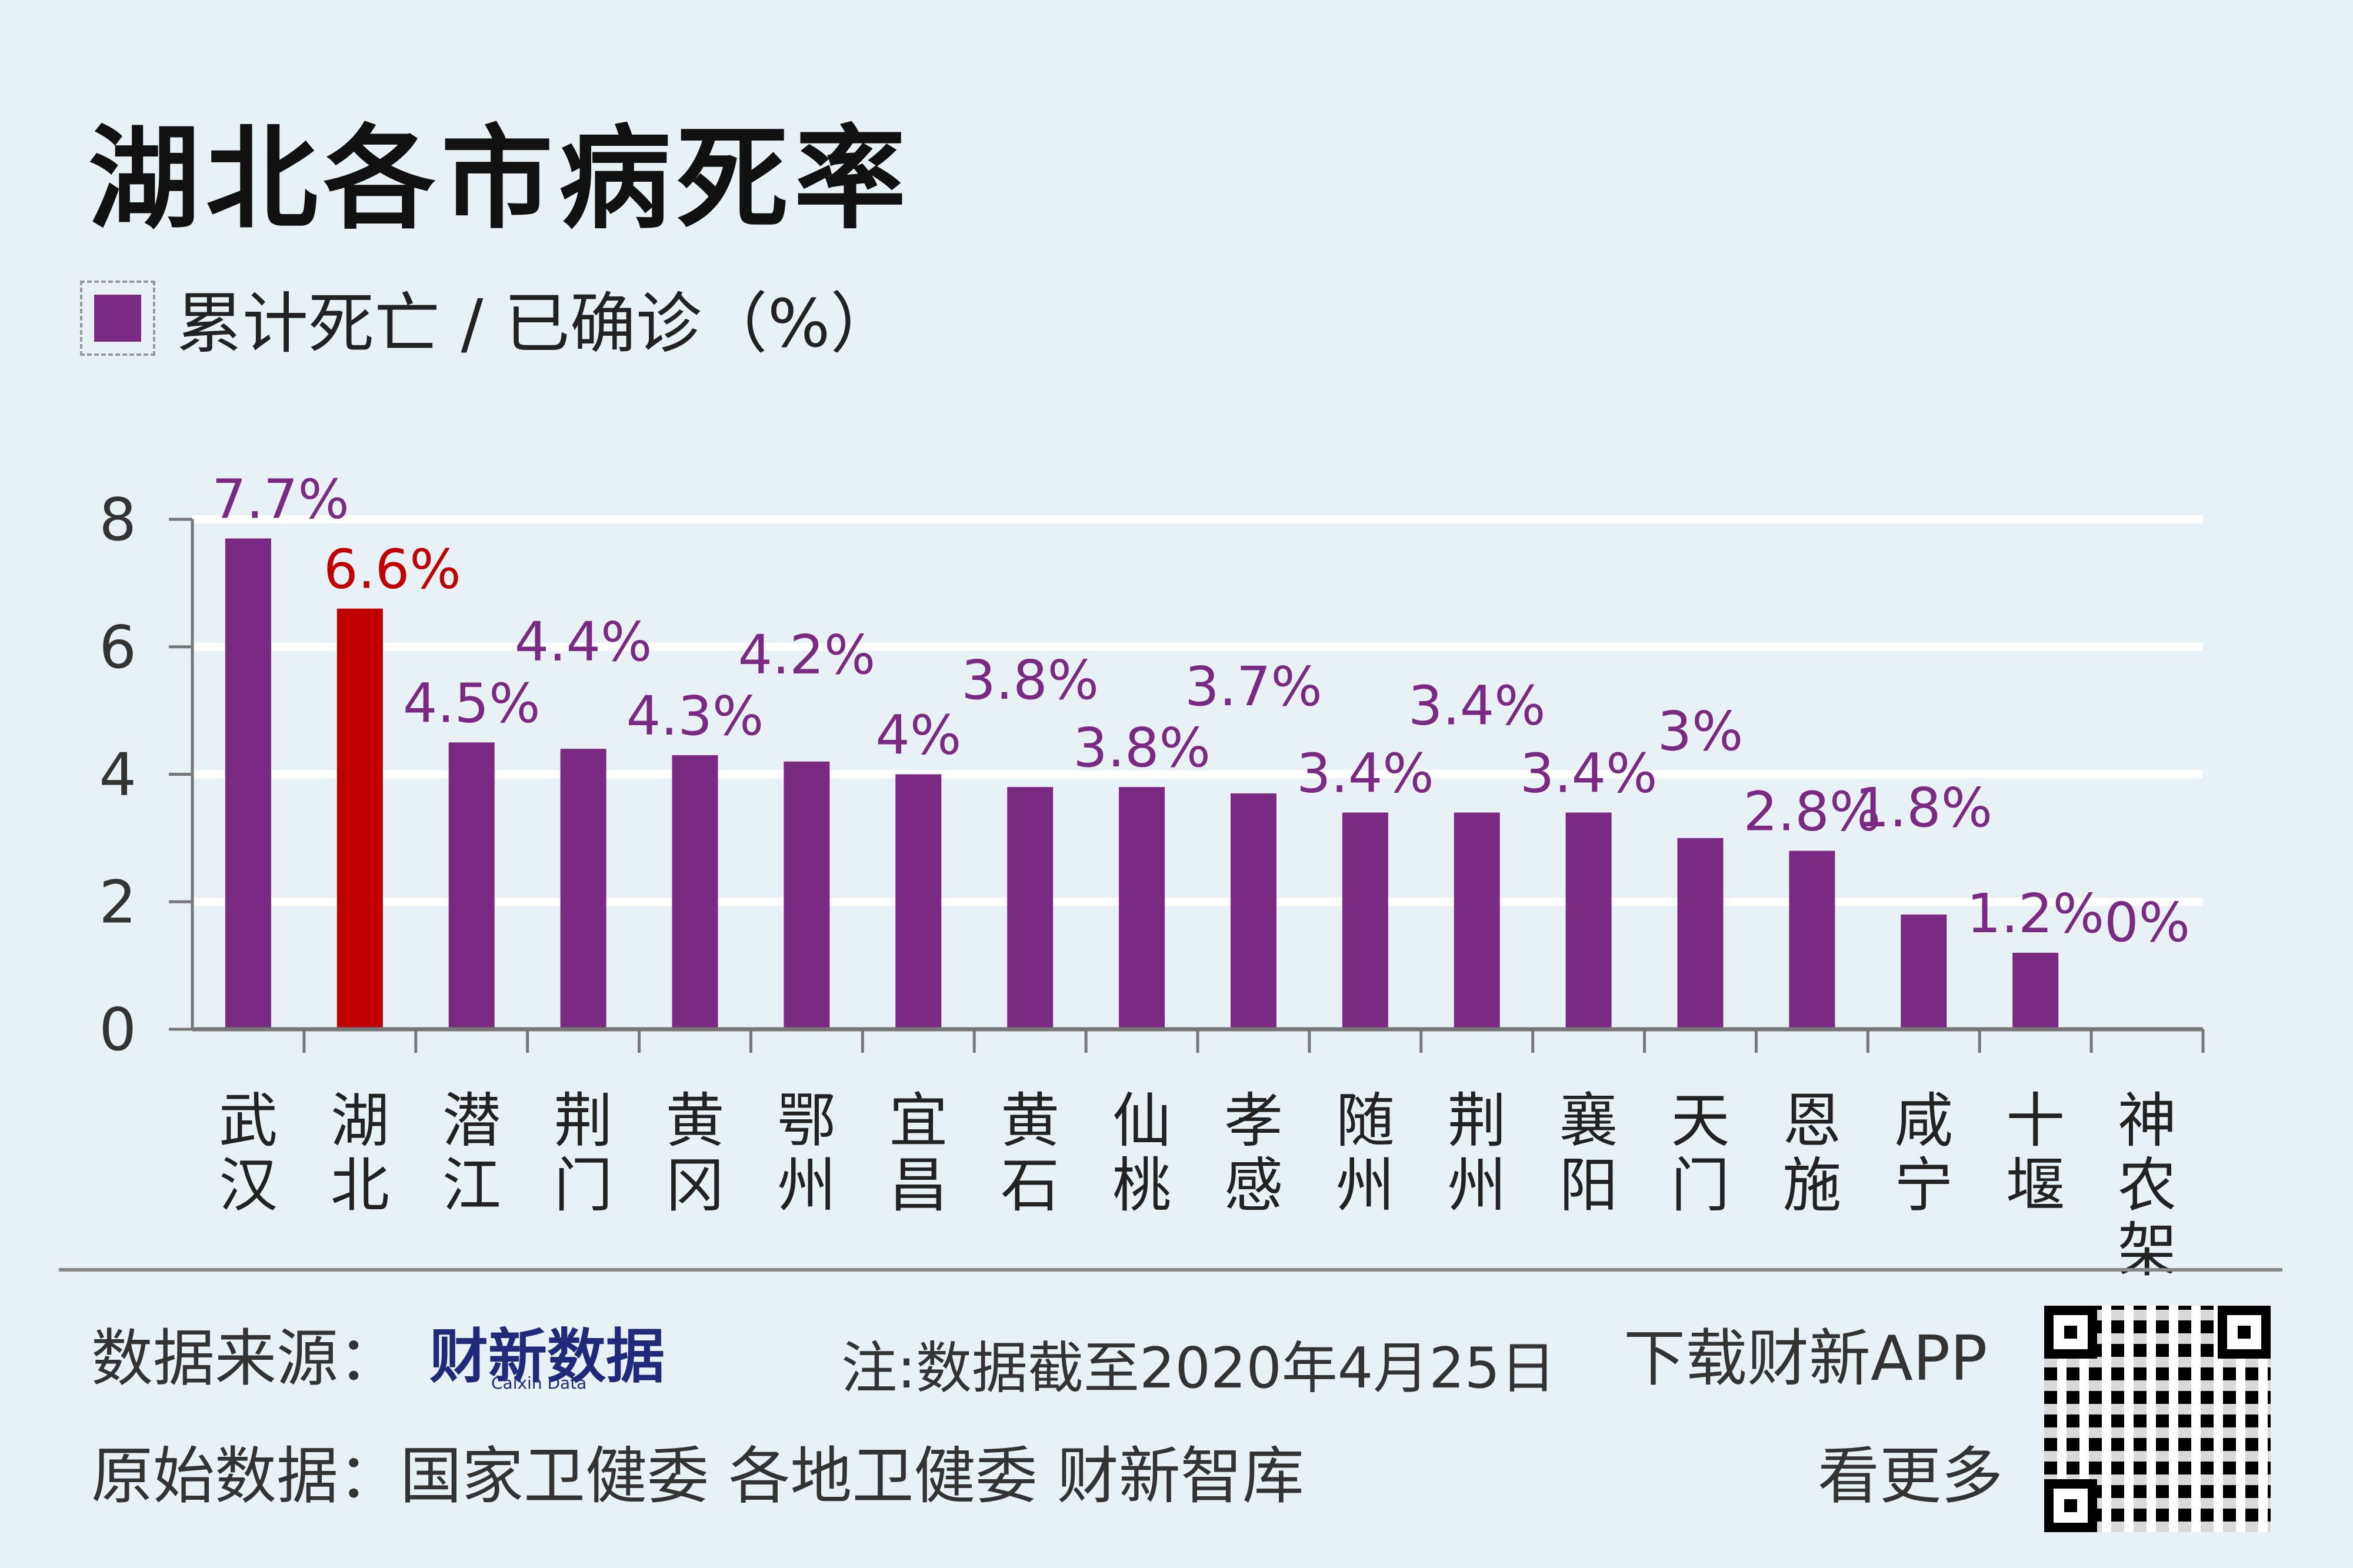 The width and height of the screenshot is (2353, 1568). I want to click on category-label: 神, so click(2147, 1120).